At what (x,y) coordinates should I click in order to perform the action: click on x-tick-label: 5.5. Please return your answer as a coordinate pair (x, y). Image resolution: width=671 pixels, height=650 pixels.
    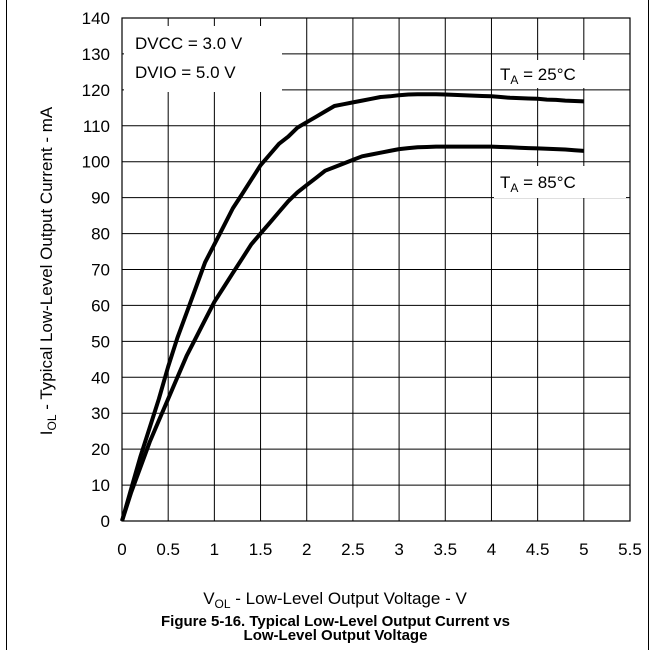
    Looking at the image, I should click on (630, 549).